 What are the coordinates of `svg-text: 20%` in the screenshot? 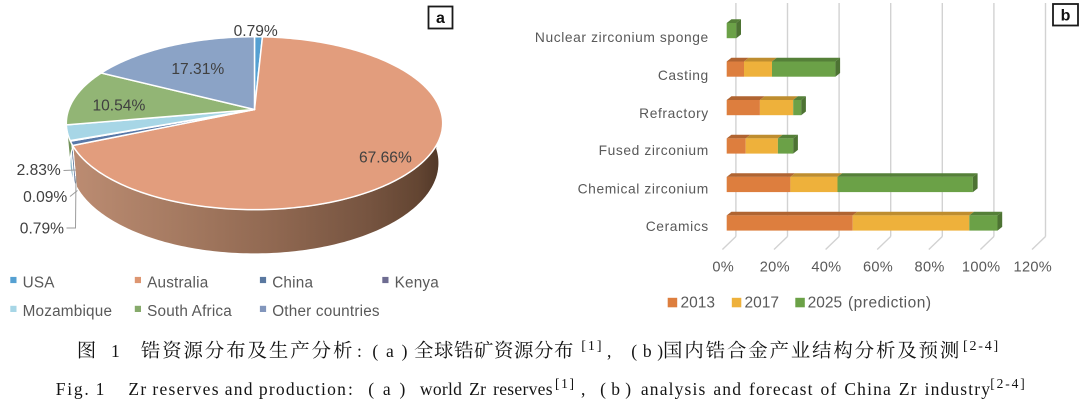 It's located at (775, 268).